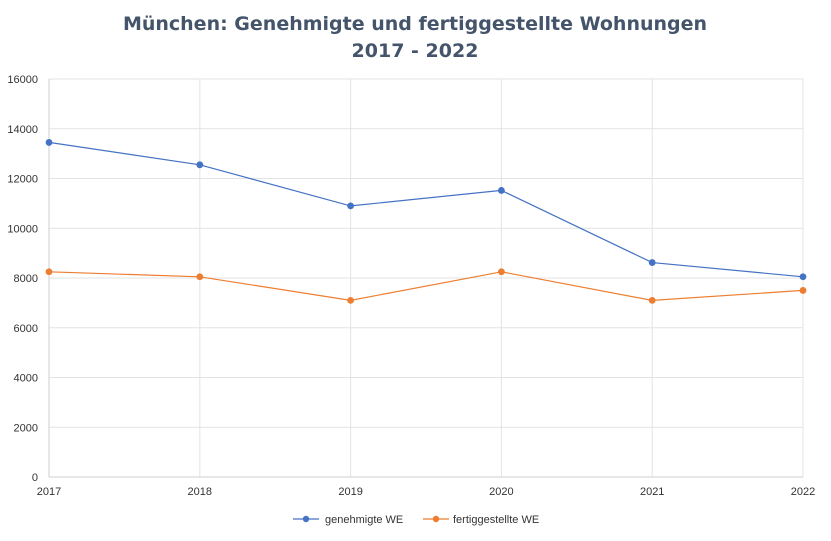 Image resolution: width=831 pixels, height=541 pixels. I want to click on x-tick-label: 2019, so click(350, 492).